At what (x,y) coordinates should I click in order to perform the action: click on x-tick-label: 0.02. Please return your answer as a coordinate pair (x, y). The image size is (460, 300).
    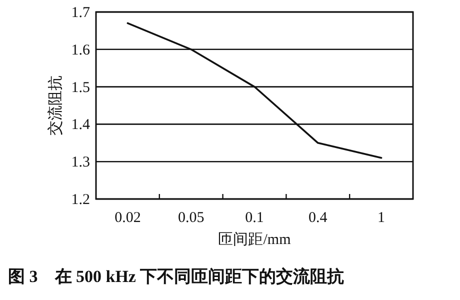
    Looking at the image, I should click on (127, 218).